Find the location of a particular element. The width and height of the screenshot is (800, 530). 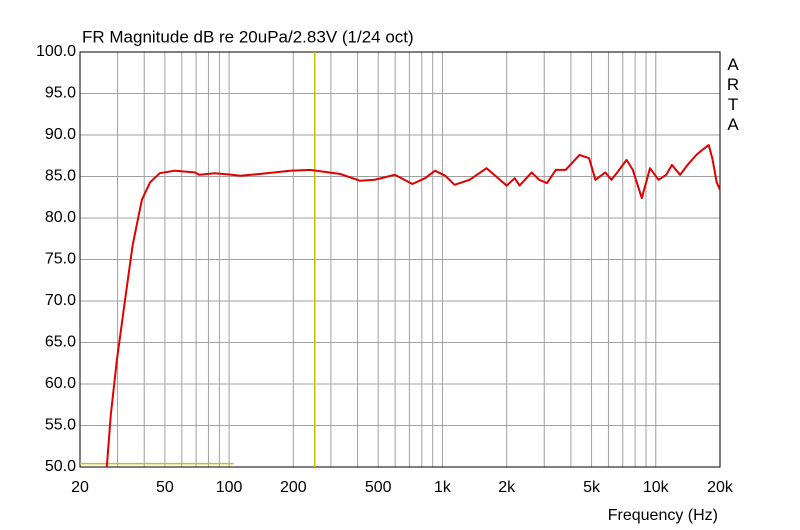

x-axis-label: Frequency (Hz) is located at coordinates (663, 515).